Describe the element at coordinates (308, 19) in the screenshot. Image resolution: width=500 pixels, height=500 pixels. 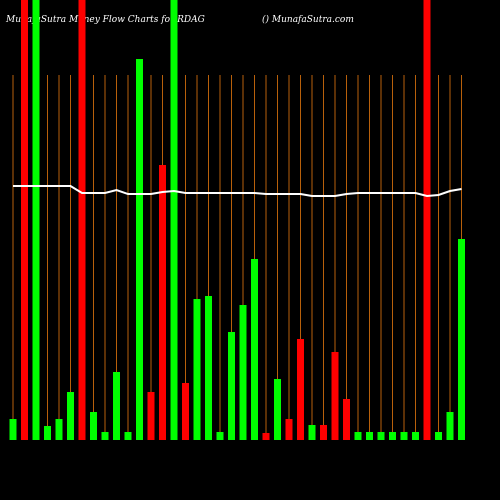
I see `chart-subtitle: () MunafaSutra.com` at that location.